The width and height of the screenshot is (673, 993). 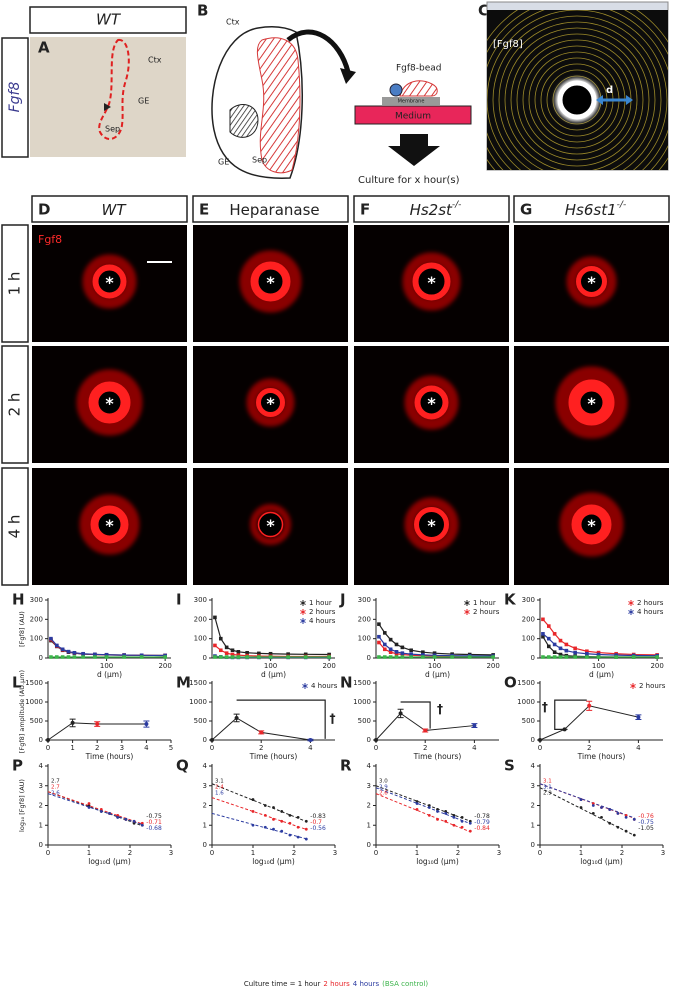 What do you see at coordinates (18, 600) in the screenshot?
I see `panel-letter: H` at bounding box center [18, 600].